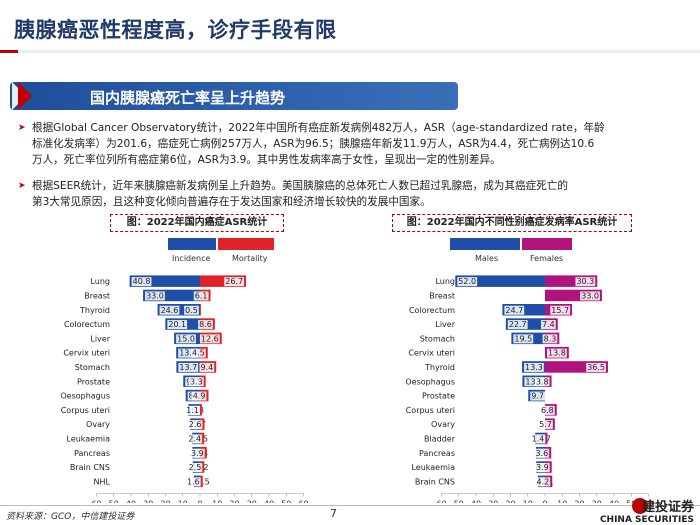  I want to click on title-divider-accent, so click(9, 51).